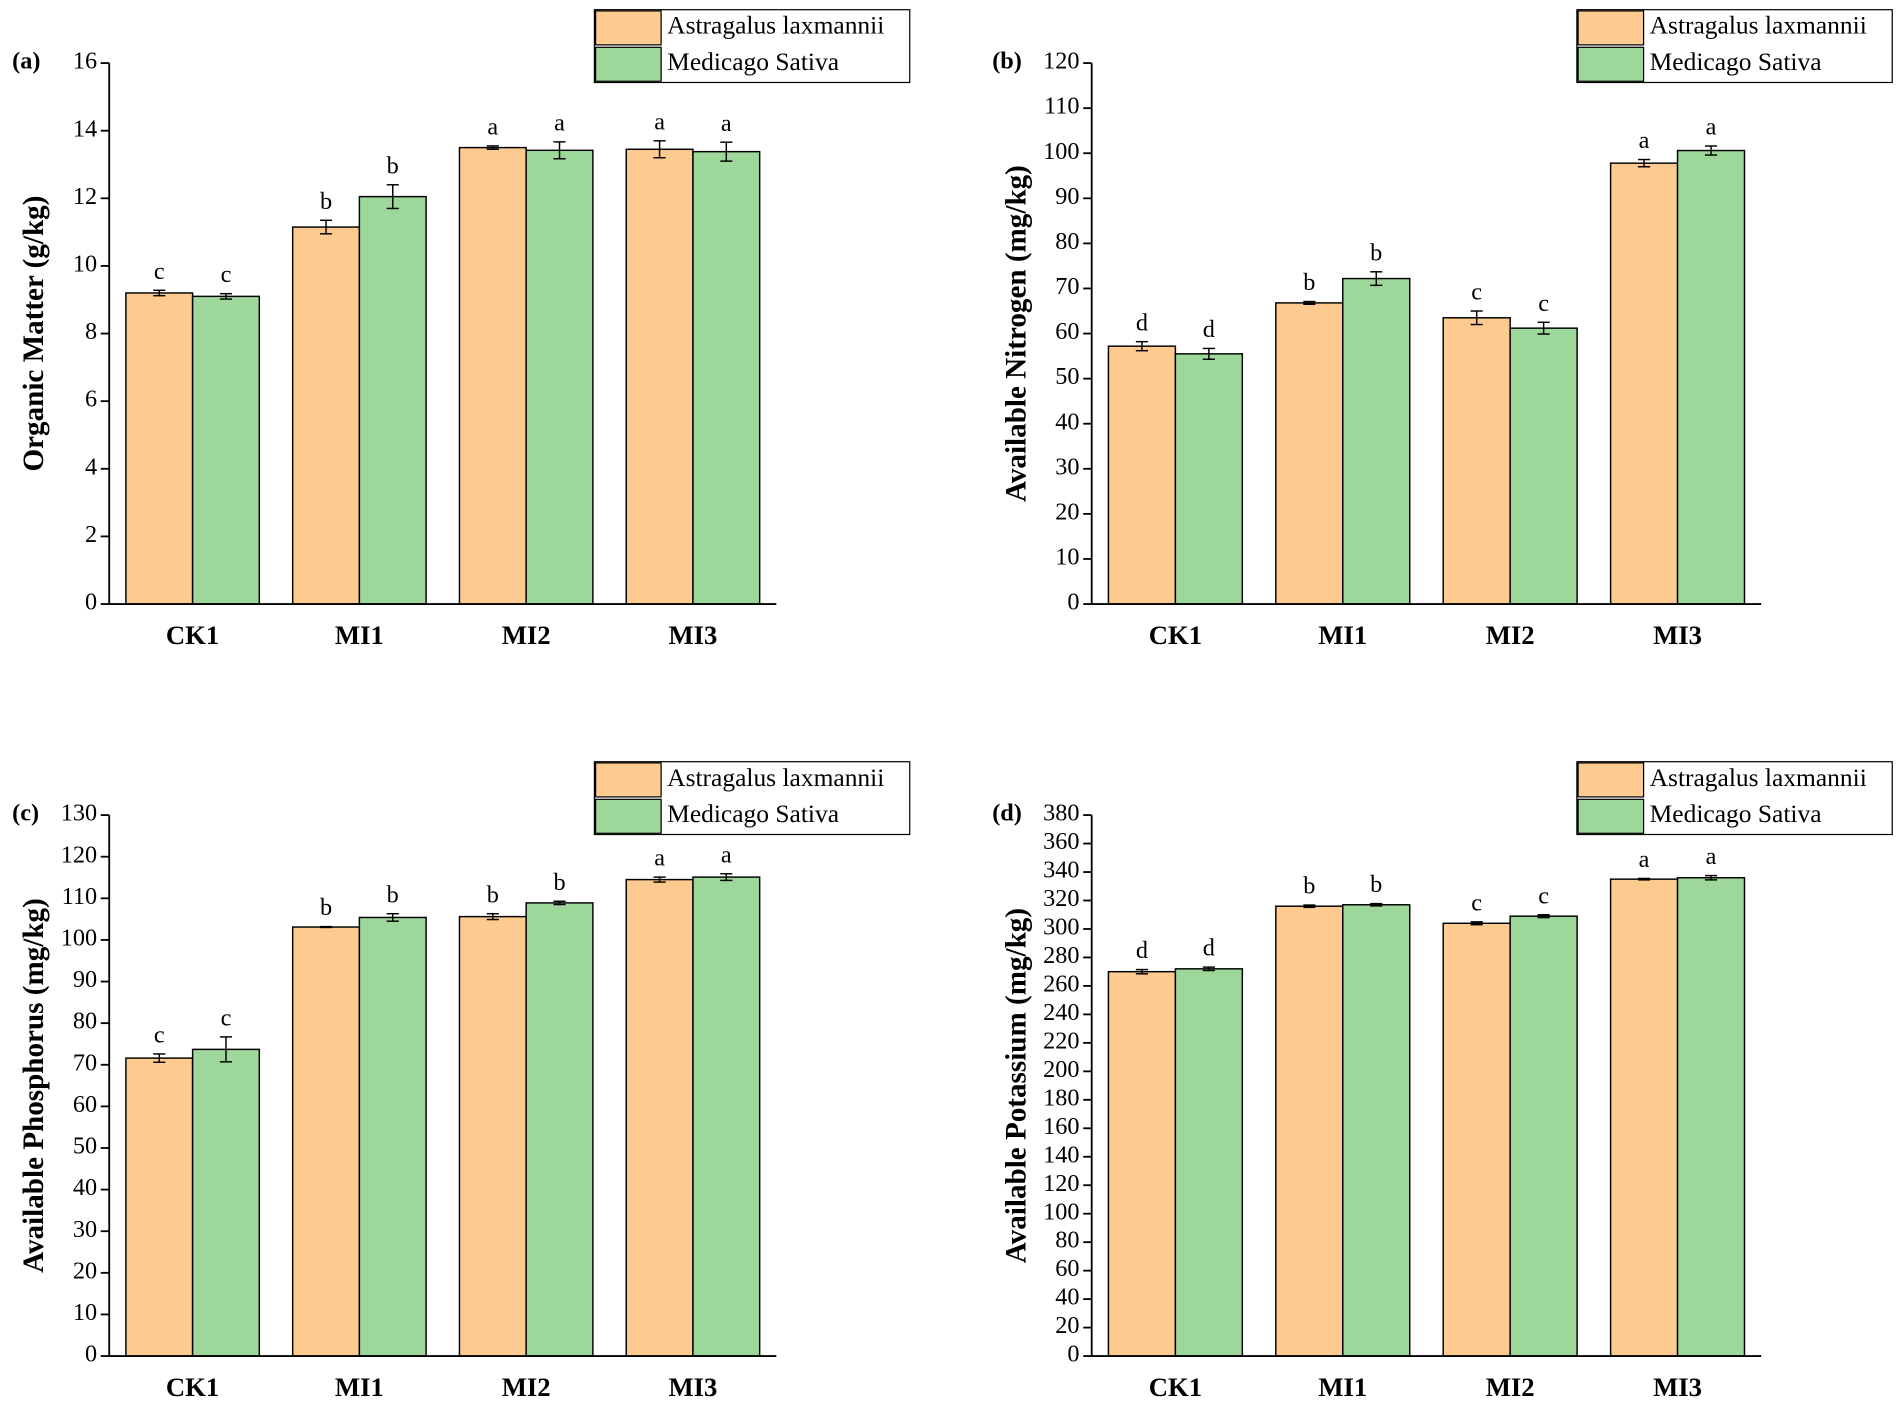 This screenshot has width=1902, height=1407. Describe the element at coordinates (1061, 151) in the screenshot. I see `y-tick-label: 100` at that location.